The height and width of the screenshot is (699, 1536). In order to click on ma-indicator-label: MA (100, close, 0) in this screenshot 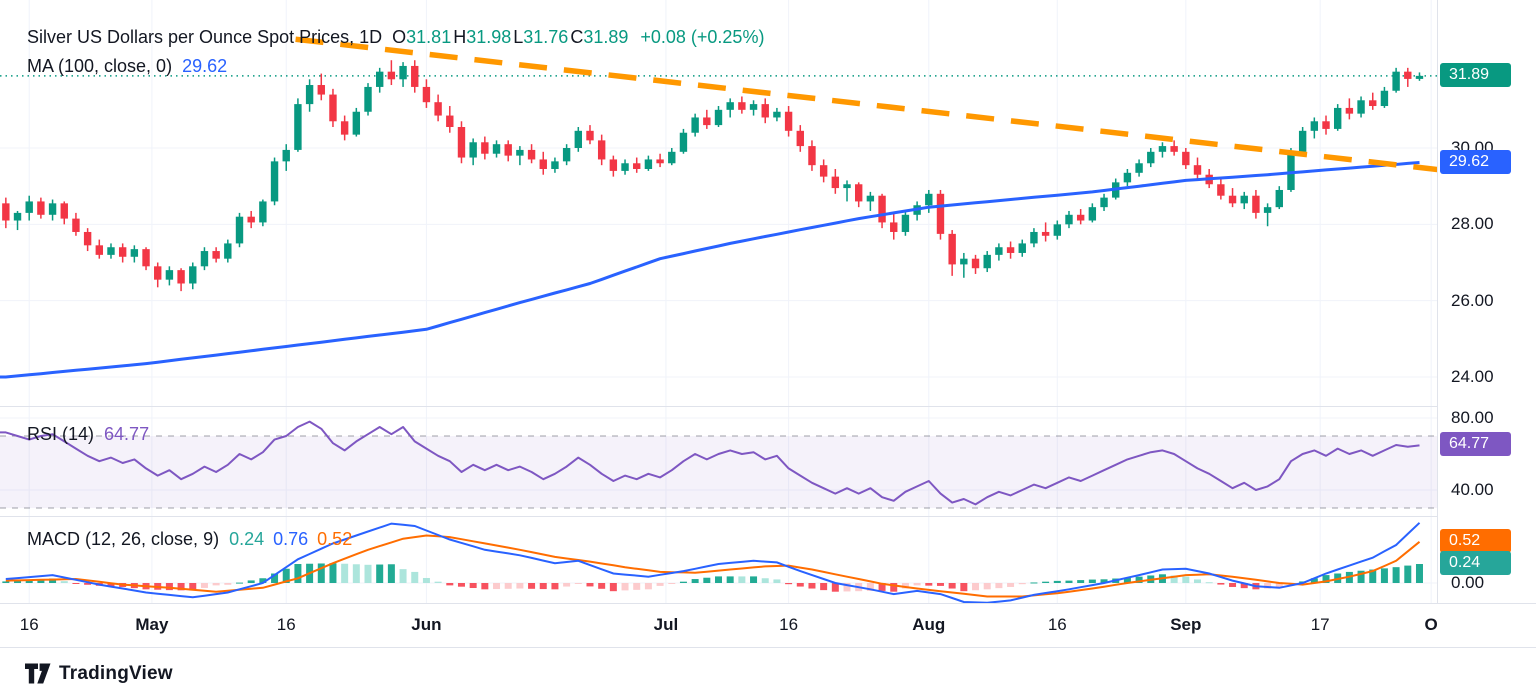, I will do `click(100, 66)`.